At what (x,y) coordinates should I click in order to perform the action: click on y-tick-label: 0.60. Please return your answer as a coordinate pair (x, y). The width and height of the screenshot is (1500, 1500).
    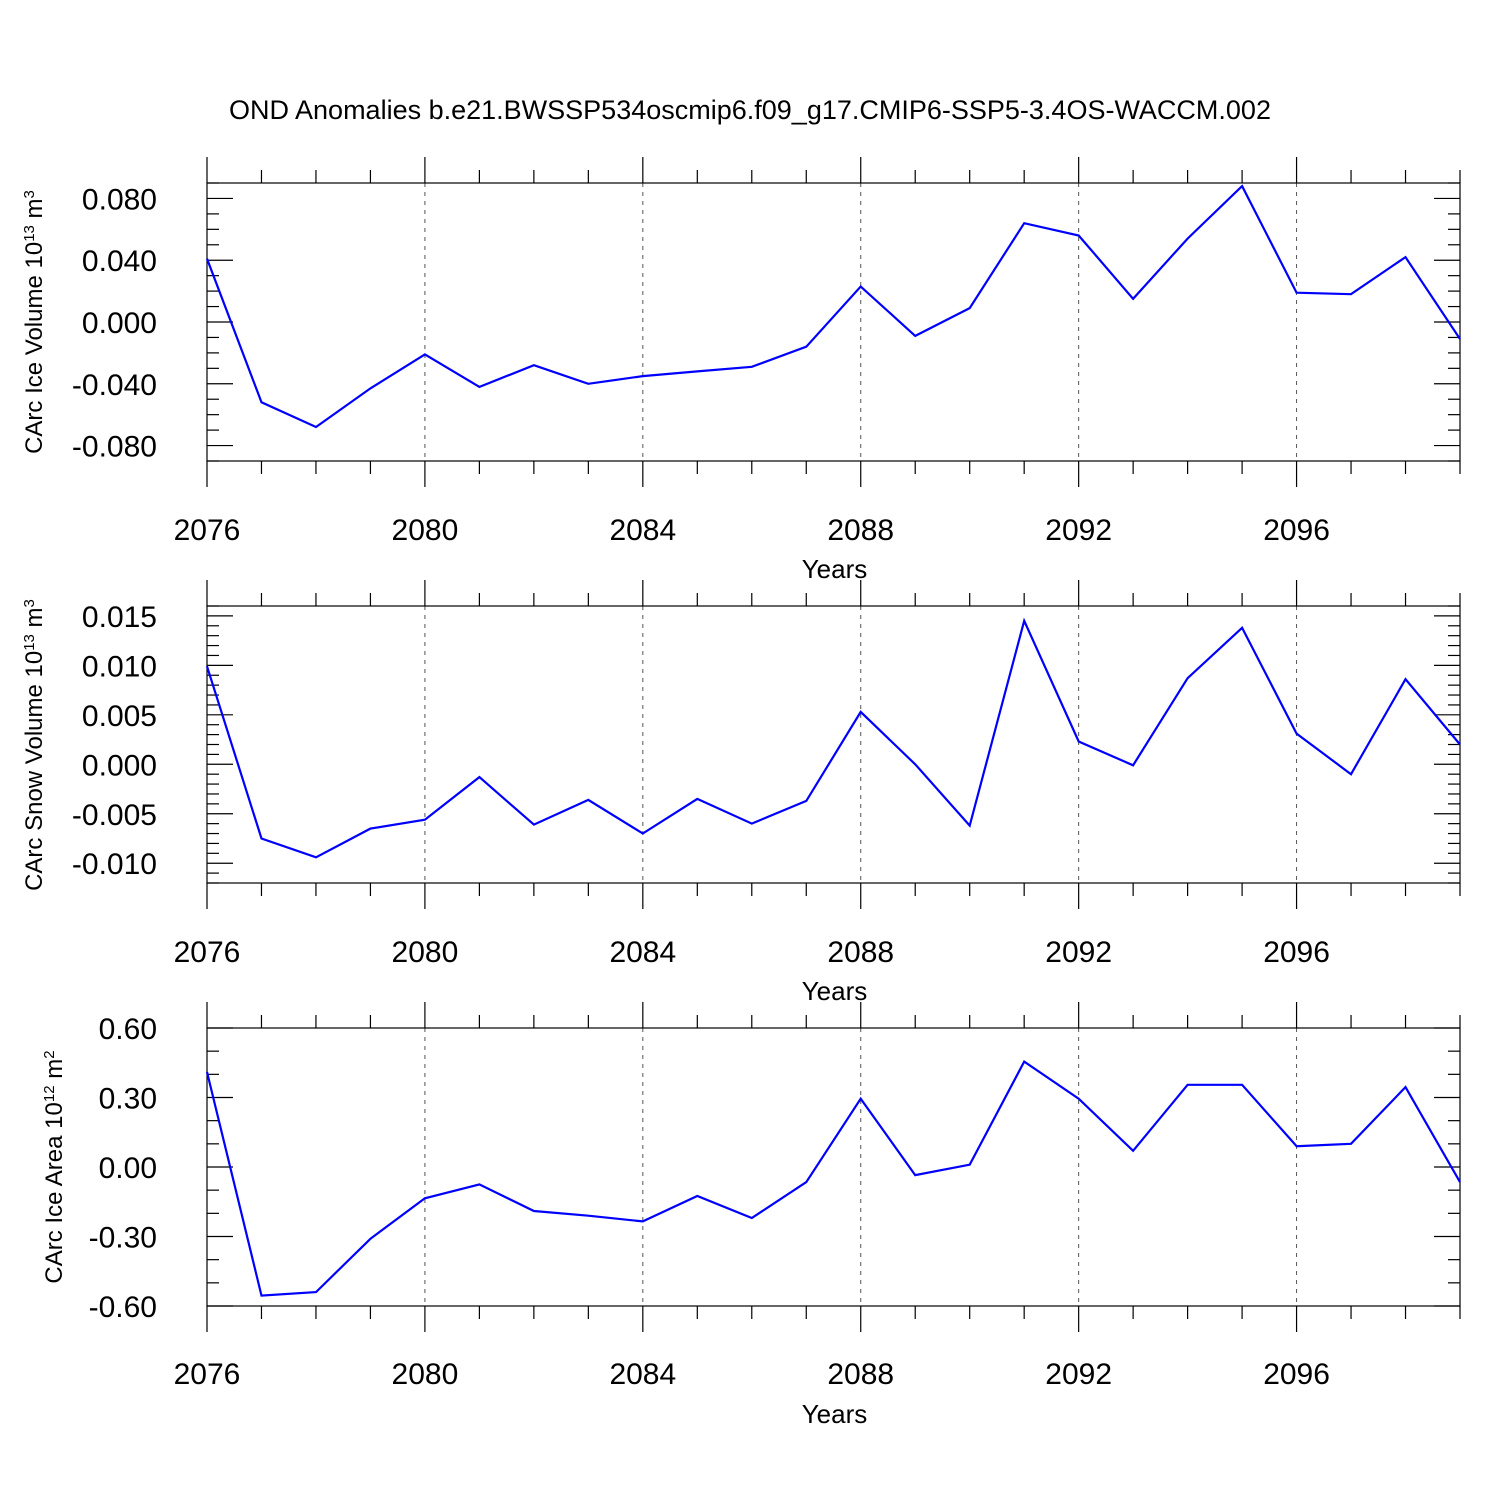
    Looking at the image, I should click on (128, 1029).